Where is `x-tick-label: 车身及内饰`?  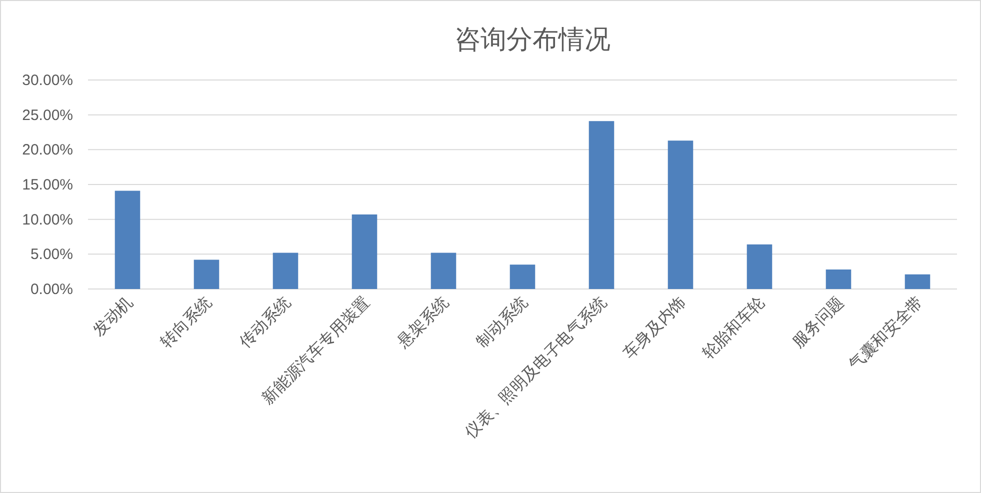
x-tick-label: 车身及内饰 is located at coordinates (655, 327).